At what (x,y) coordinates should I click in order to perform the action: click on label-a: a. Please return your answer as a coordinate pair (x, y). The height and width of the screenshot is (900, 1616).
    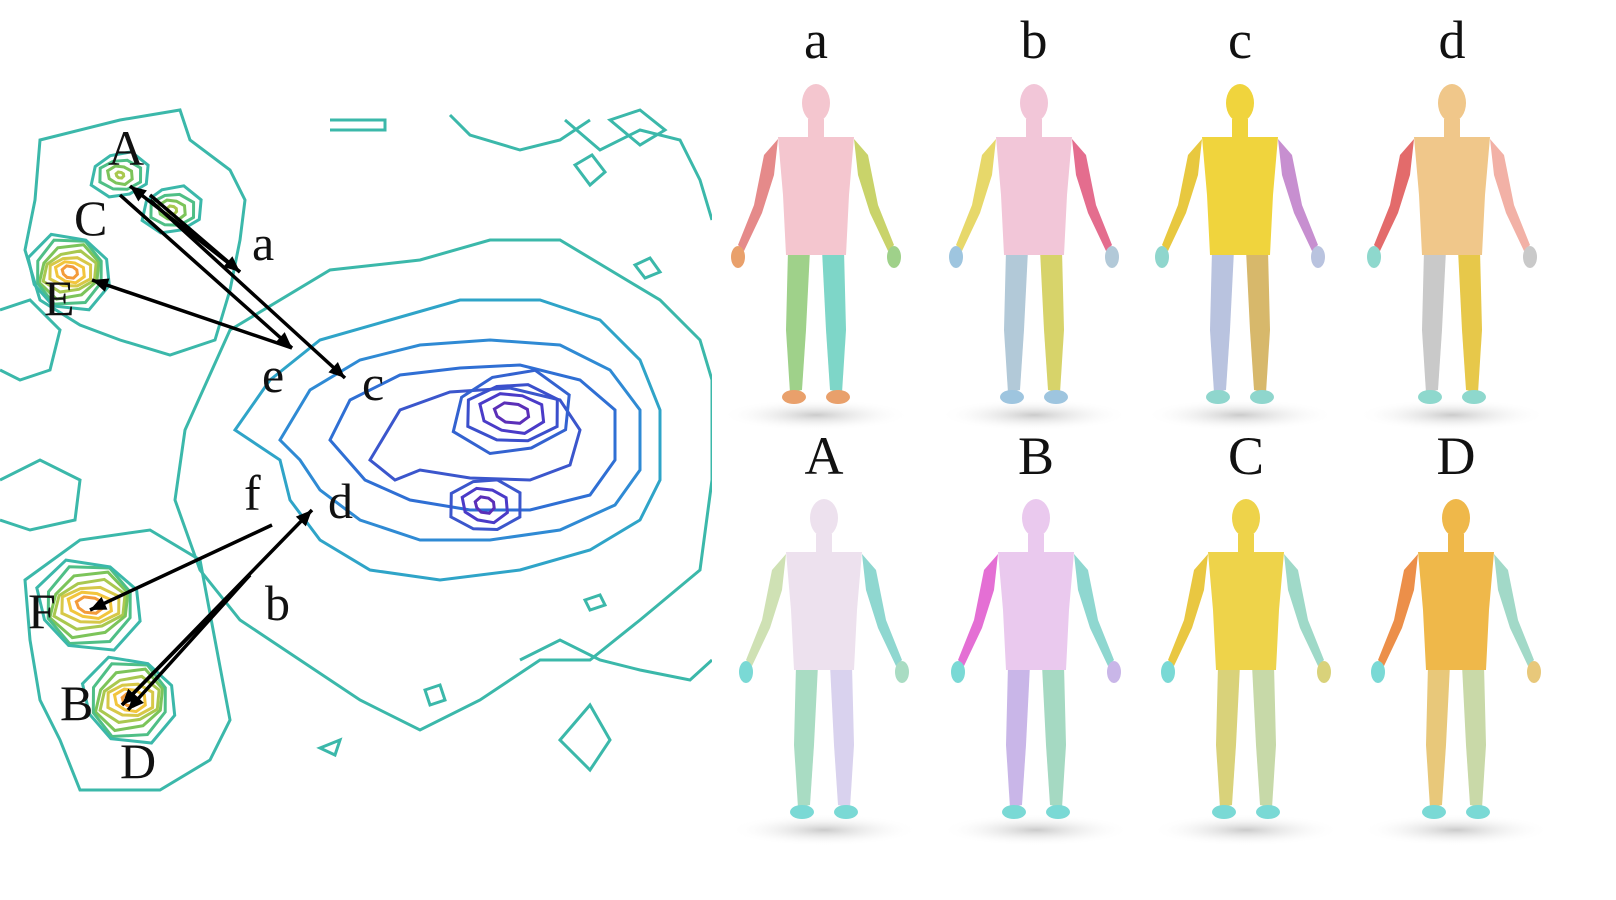
    Looking at the image, I should click on (263, 243).